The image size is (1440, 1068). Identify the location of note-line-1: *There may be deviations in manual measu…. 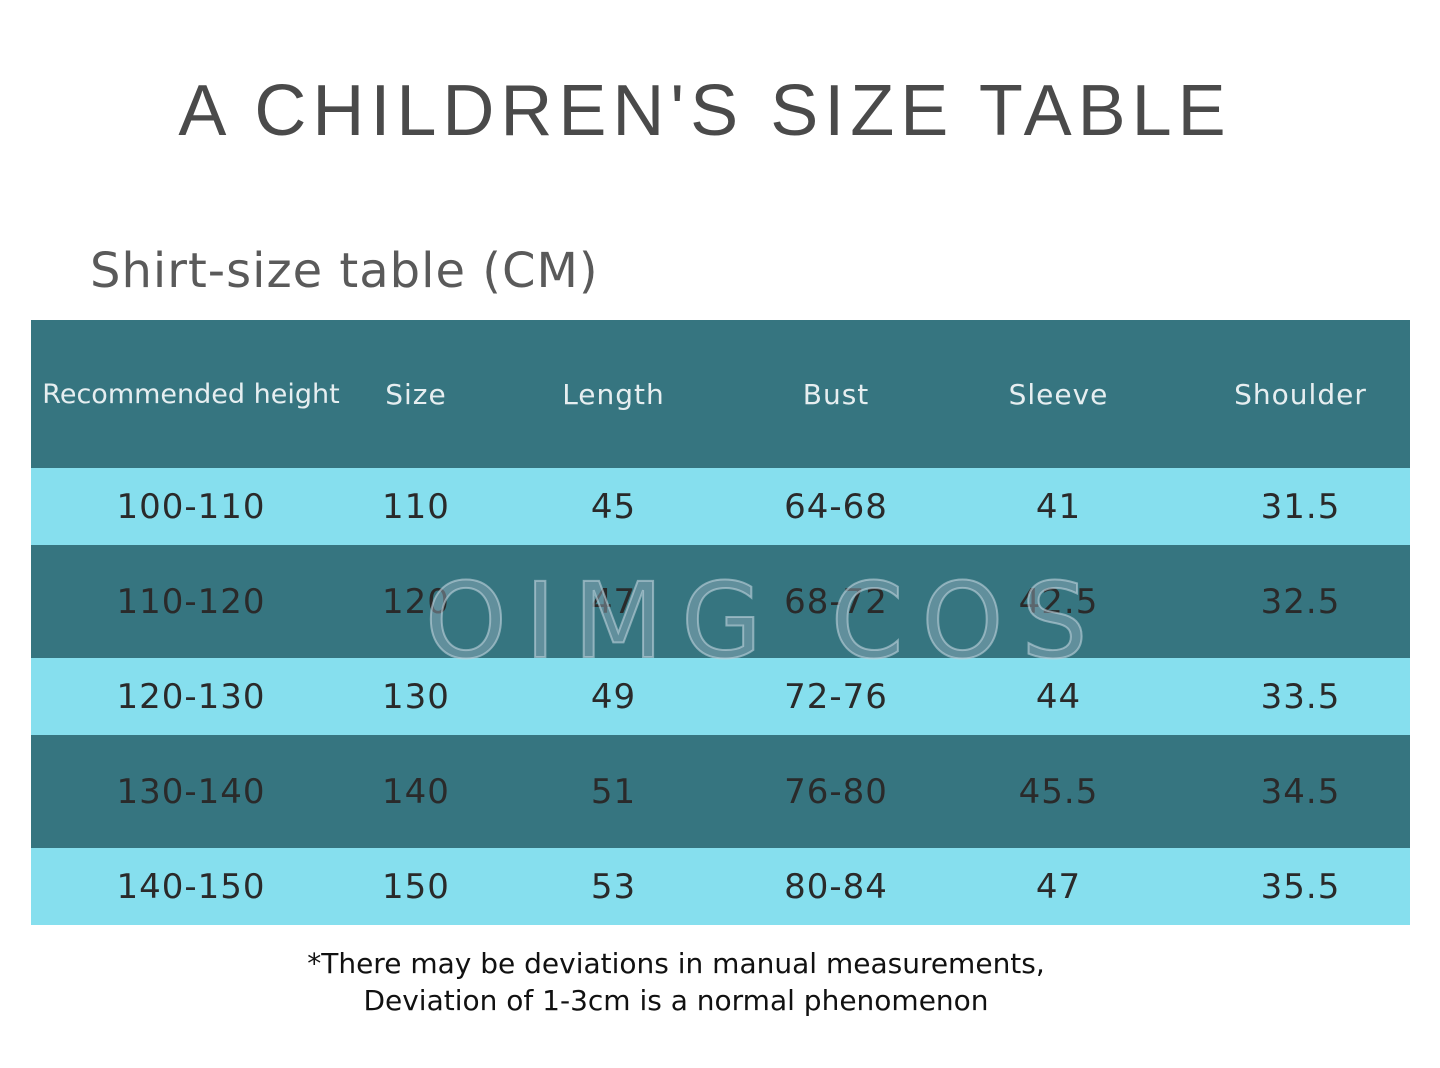
(676, 963).